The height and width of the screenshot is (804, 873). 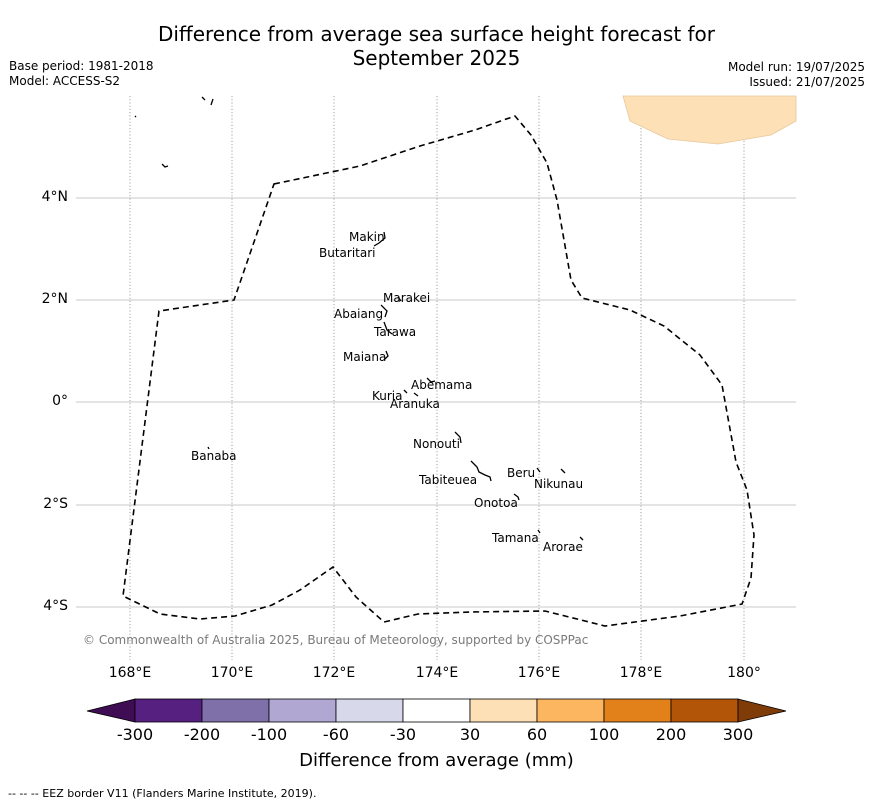 I want to click on x-label-170e: 170°E, so click(x=232, y=673).